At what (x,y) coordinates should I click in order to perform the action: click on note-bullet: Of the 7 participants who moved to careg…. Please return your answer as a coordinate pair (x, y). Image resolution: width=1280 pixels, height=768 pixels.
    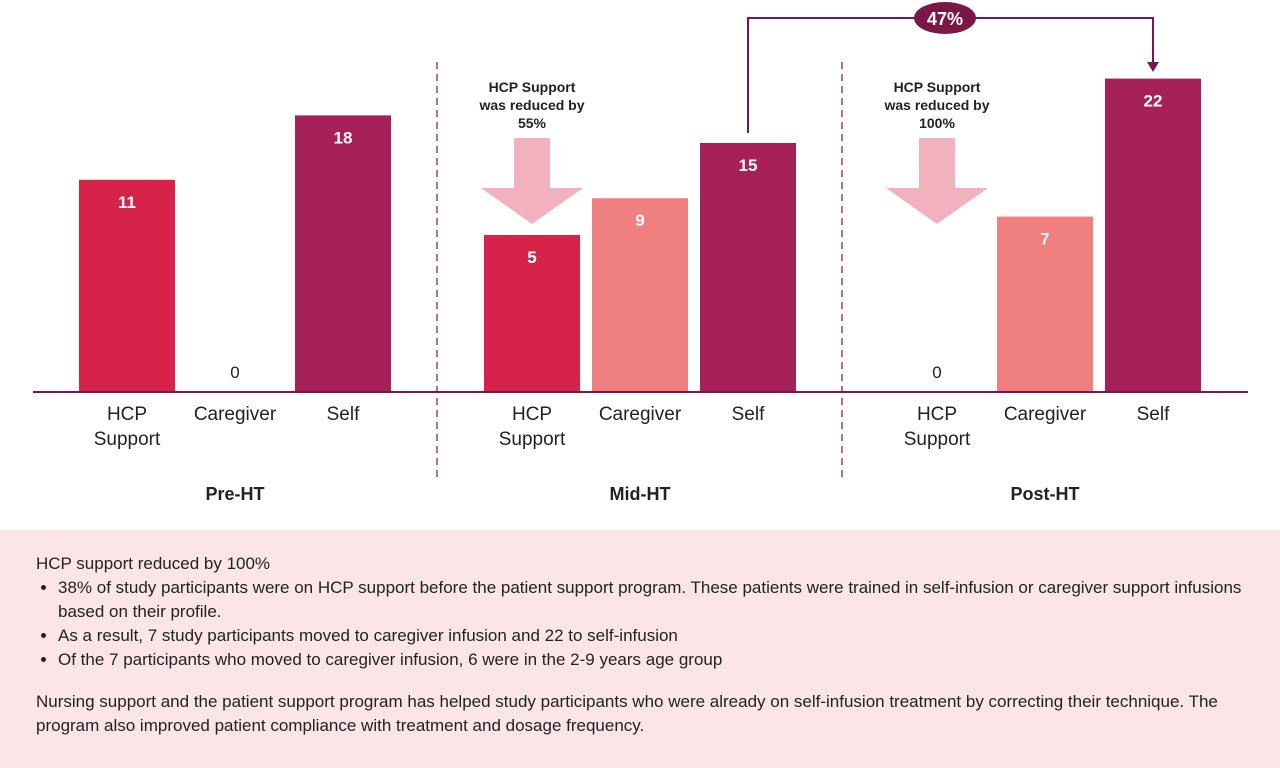
    Looking at the image, I should click on (651, 660).